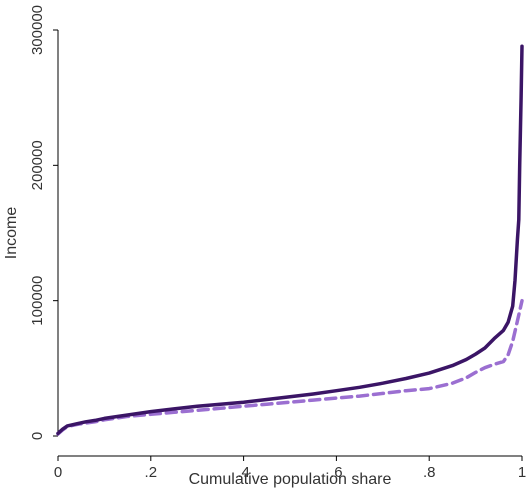 The image size is (532, 496). What do you see at coordinates (336, 472) in the screenshot?
I see `x-tick-label: .6` at bounding box center [336, 472].